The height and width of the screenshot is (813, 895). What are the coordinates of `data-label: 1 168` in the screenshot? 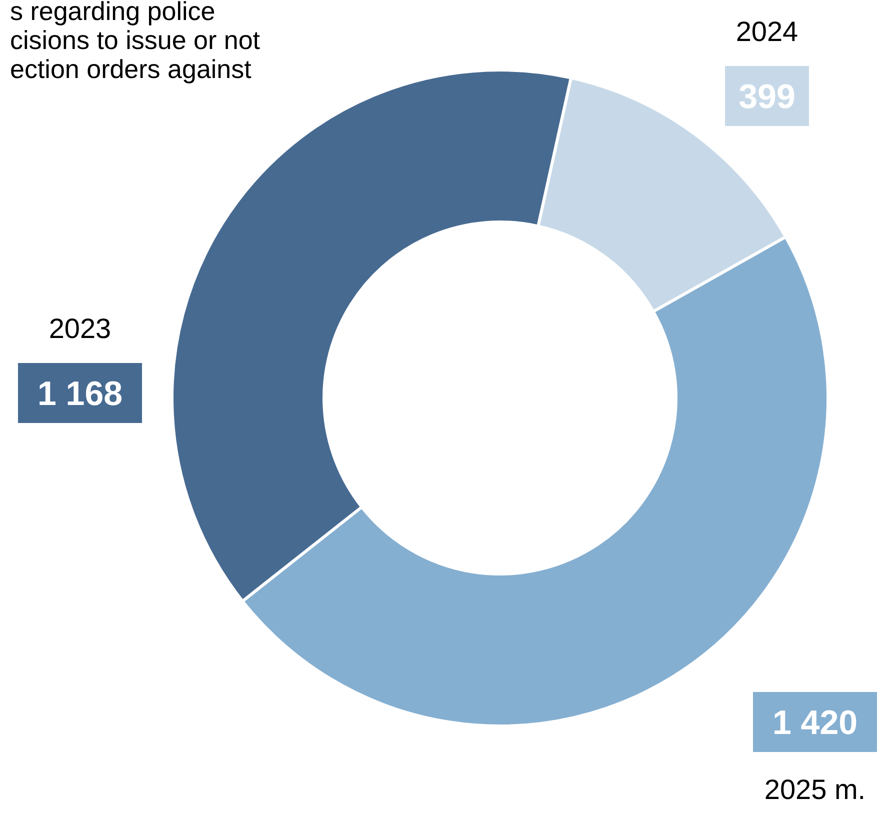 It's located at (80, 394).